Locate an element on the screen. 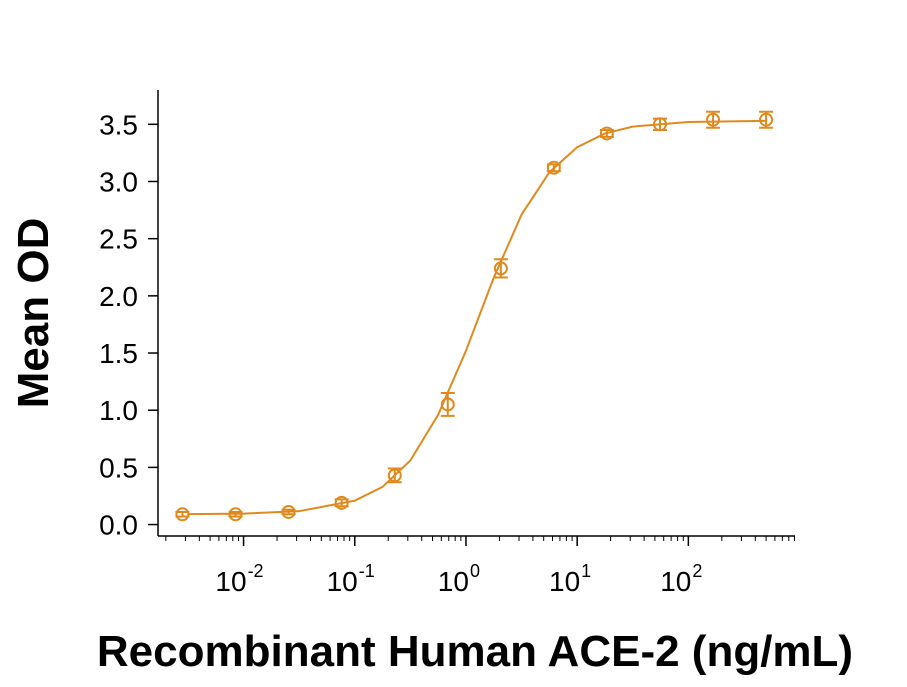 The width and height of the screenshot is (907, 687). y-tick-label: 1.5 is located at coordinates (118, 353).